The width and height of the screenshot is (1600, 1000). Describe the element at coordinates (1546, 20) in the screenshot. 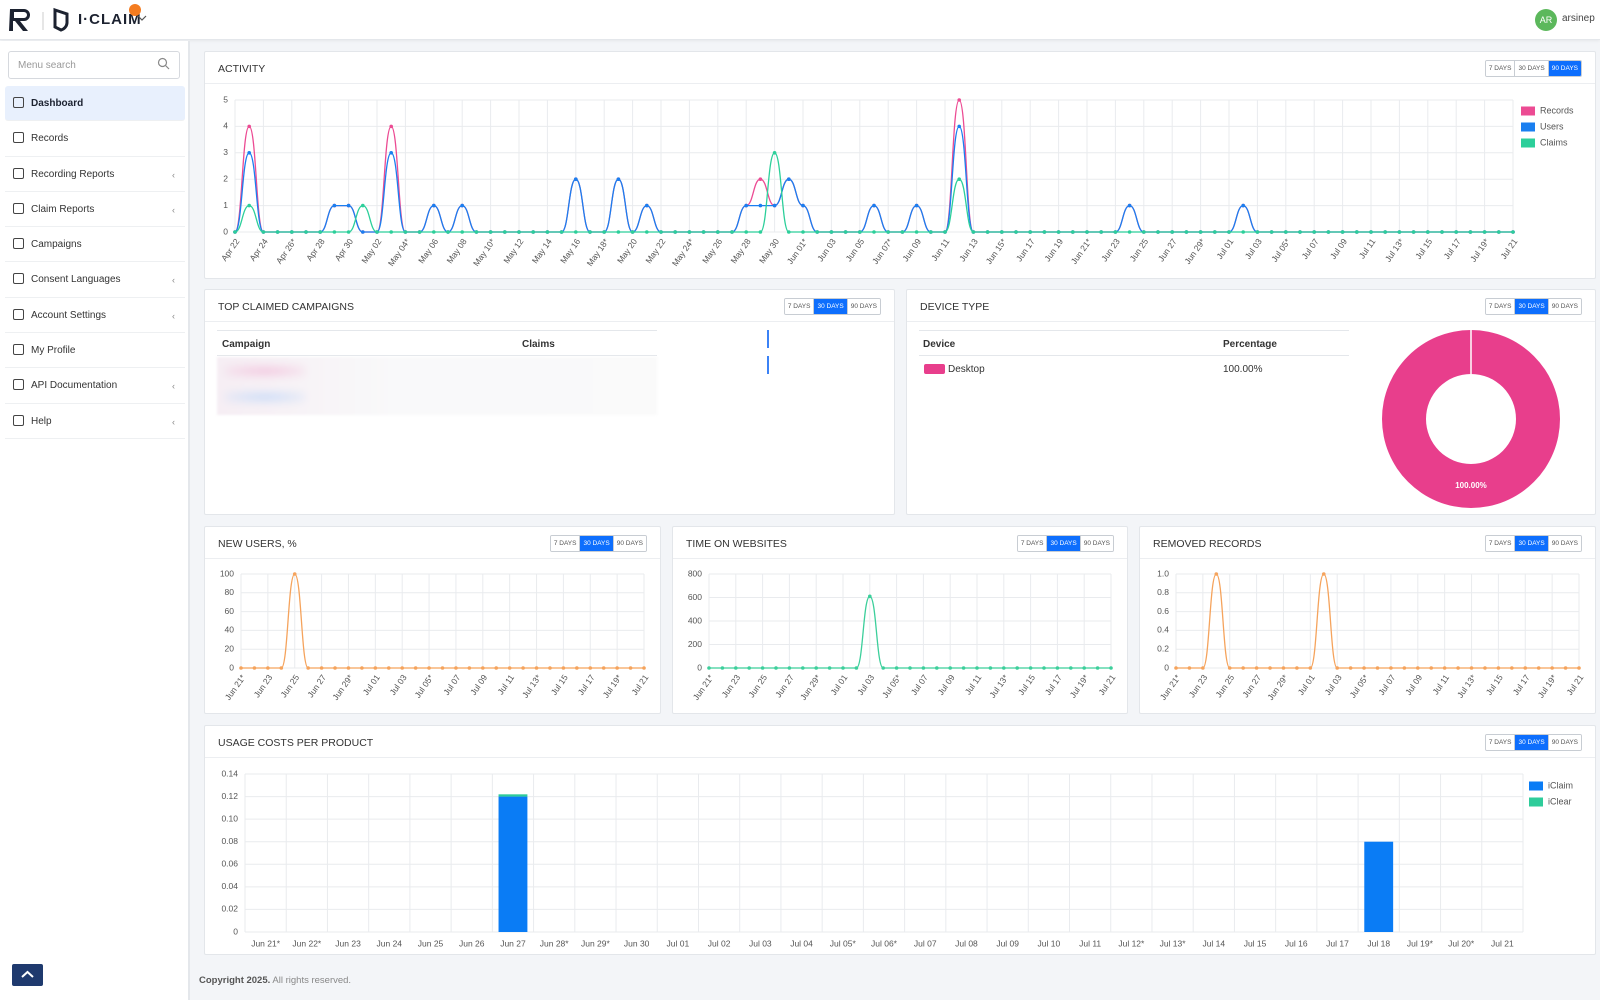

I see `user-avatar: AR` at that location.